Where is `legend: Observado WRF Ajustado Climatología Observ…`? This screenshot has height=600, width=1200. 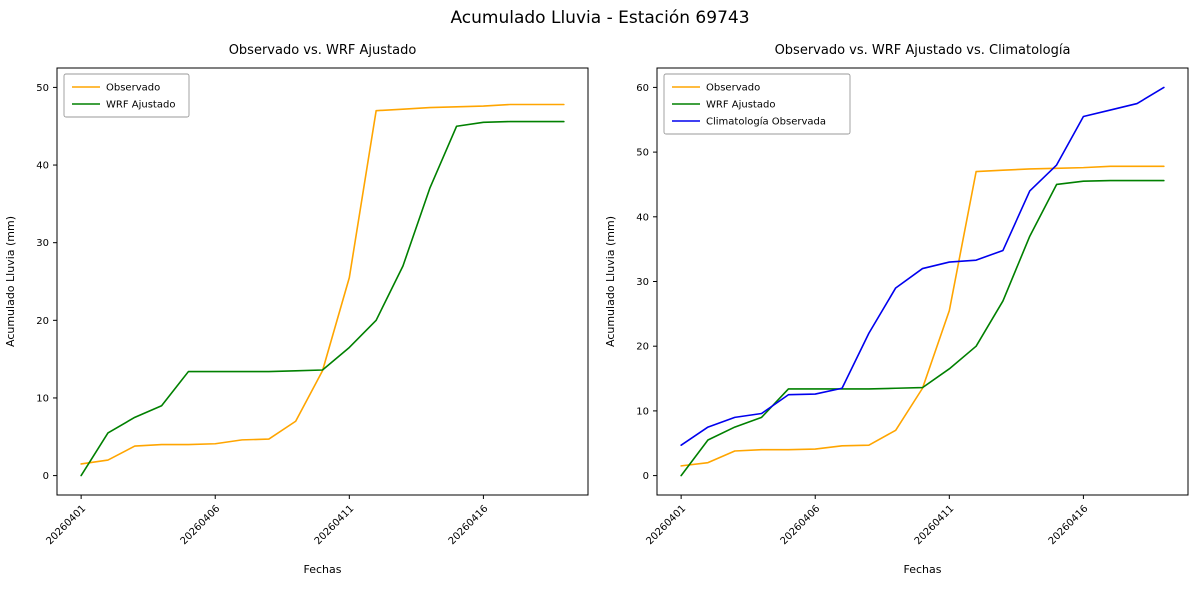
legend: Observado WRF Ajustado Climatología Observ… is located at coordinates (757, 104).